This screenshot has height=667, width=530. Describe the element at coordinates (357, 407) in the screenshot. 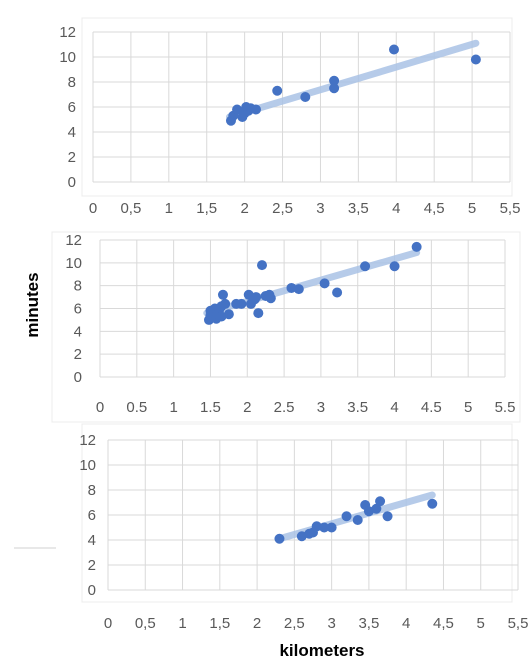

I see `x-tick-label: 3.5` at that location.